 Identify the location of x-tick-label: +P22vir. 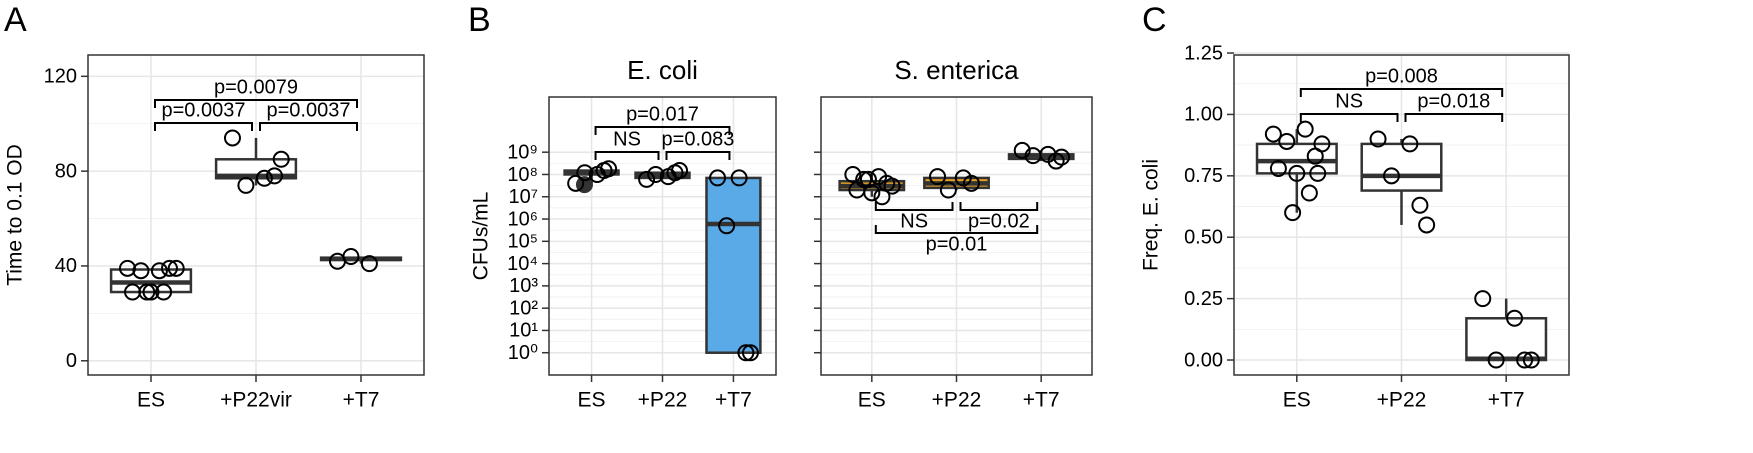
(256, 400).